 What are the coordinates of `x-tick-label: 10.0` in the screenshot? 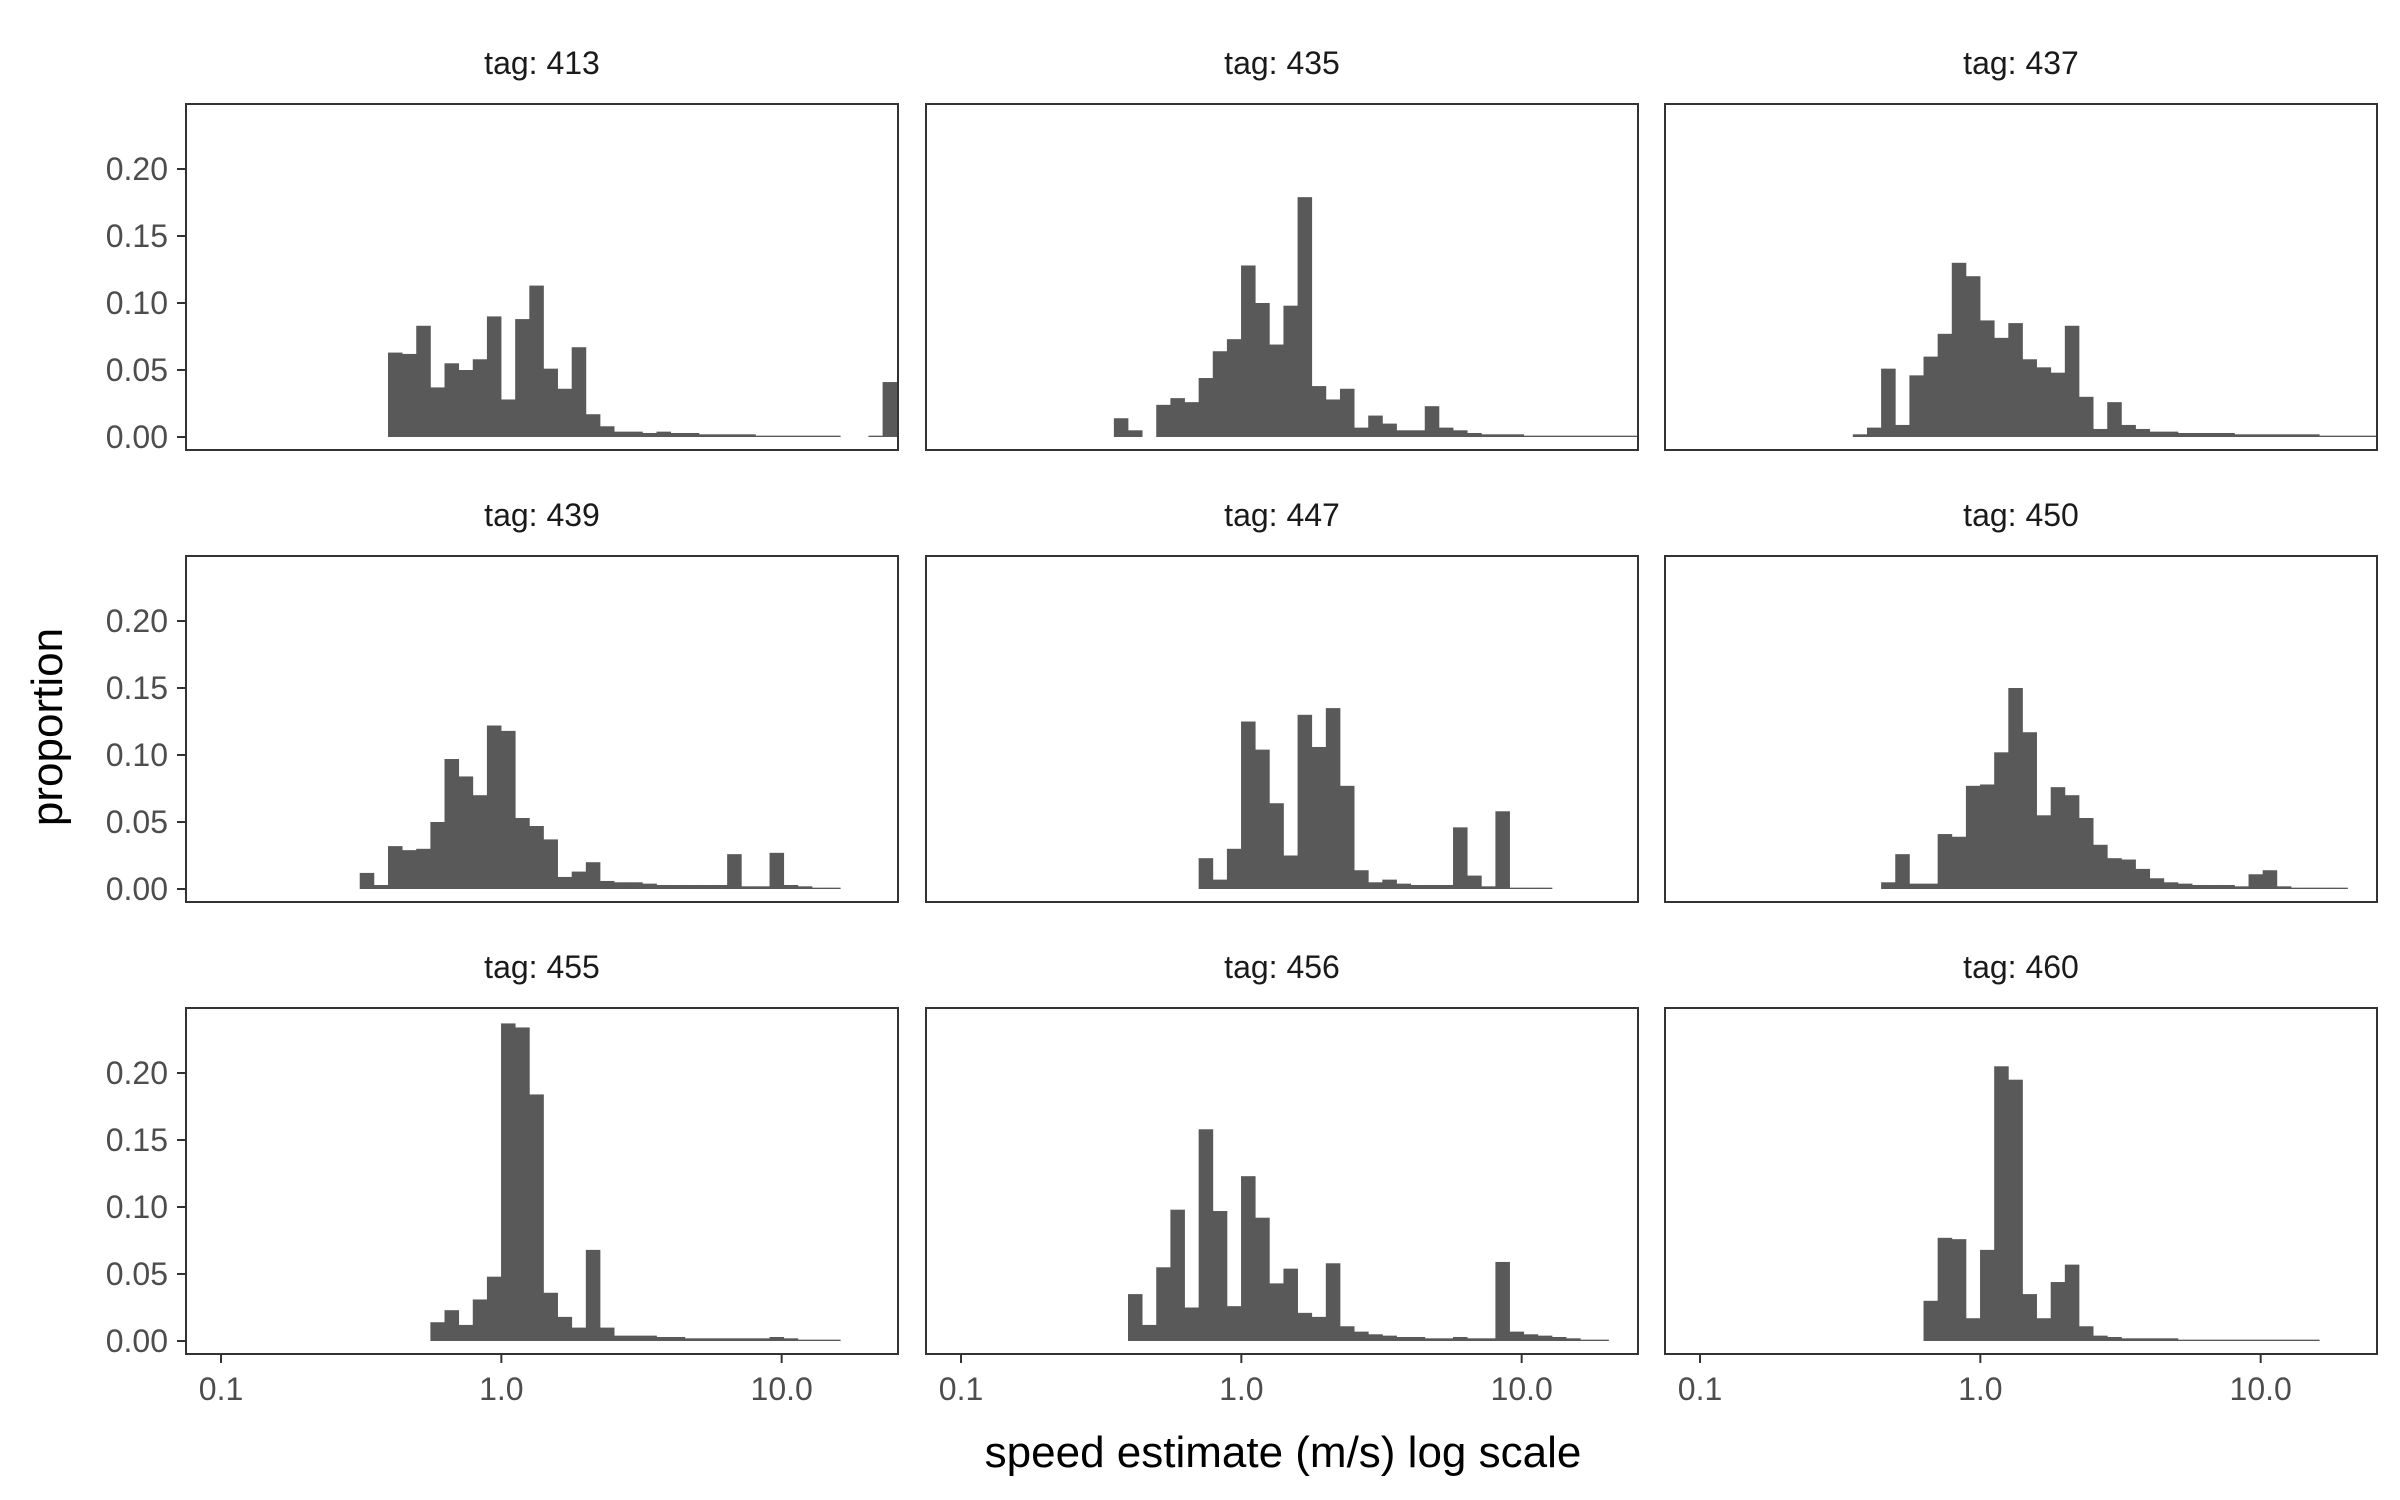 It's located at (2261, 1389).